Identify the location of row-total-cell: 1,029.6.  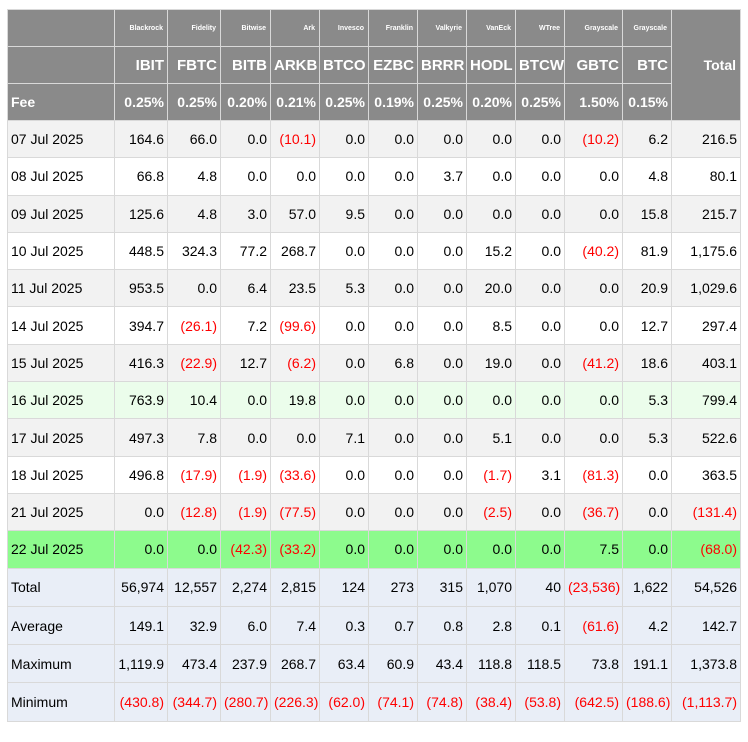
(706, 288).